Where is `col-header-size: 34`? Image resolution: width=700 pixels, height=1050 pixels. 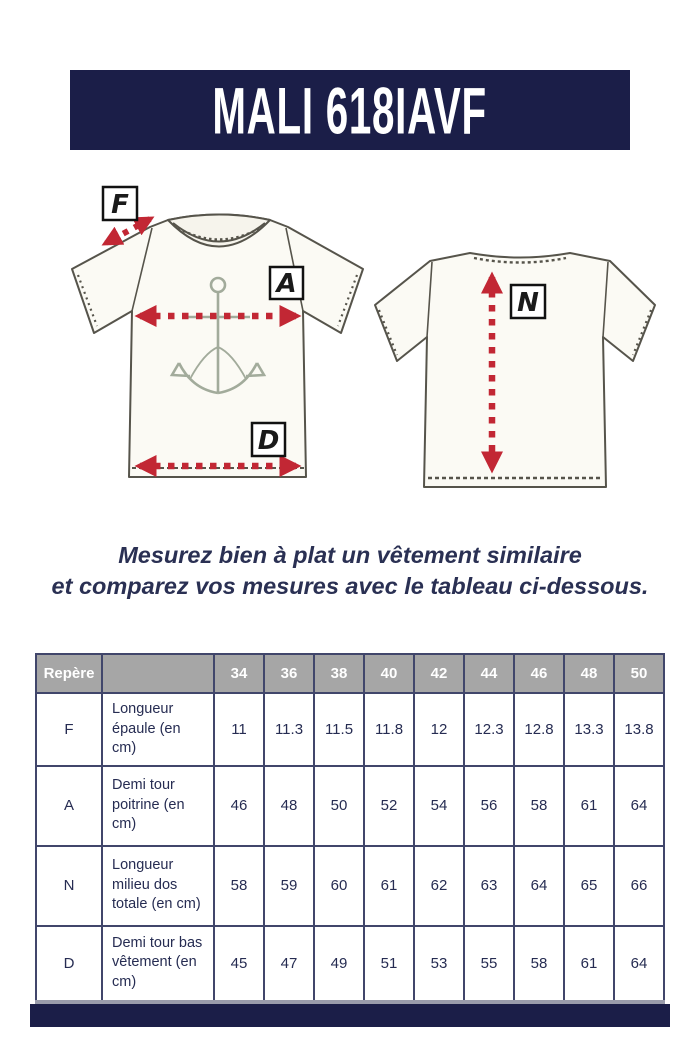
col-header-size: 34 is located at coordinates (239, 673).